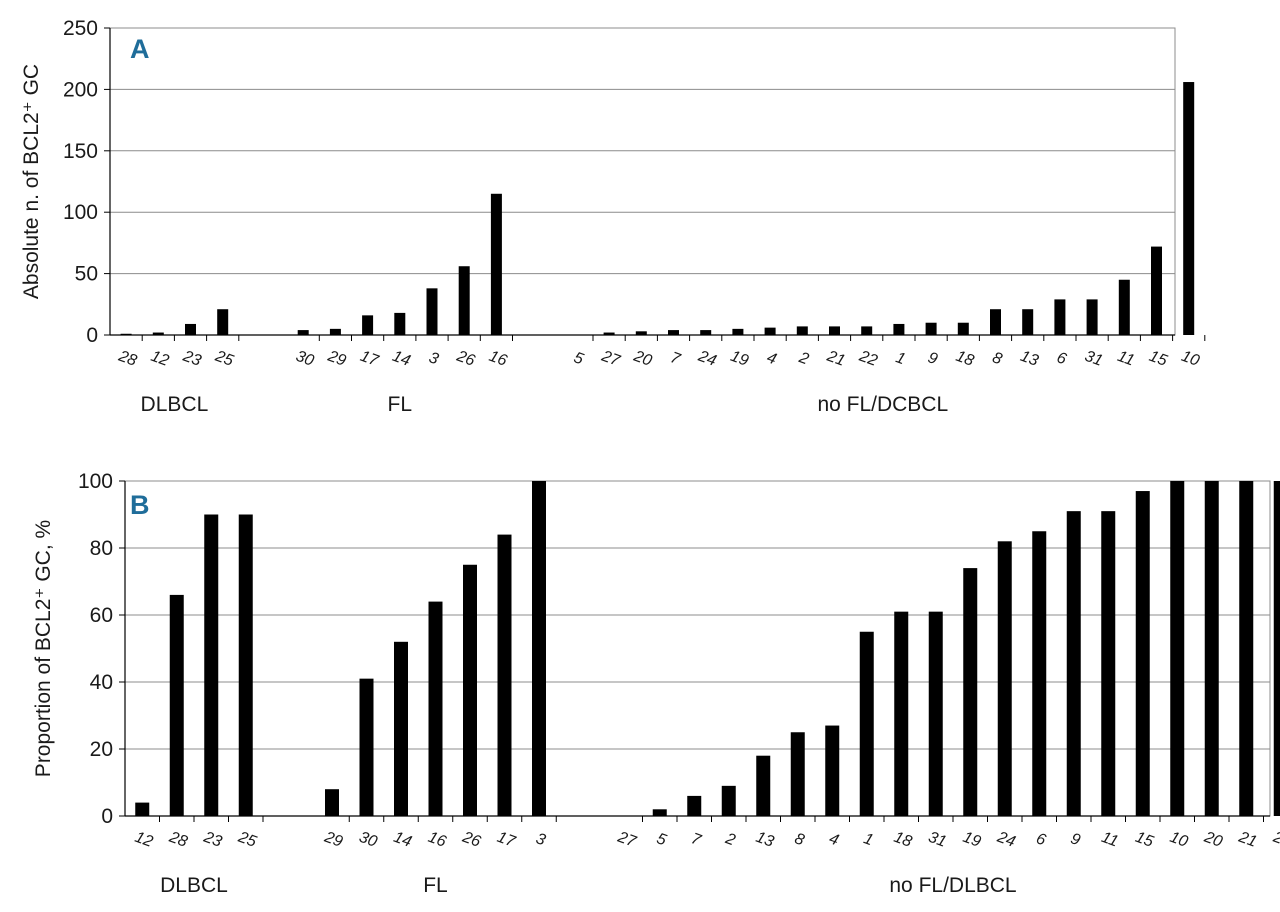 This screenshot has height=912, width=1280. I want to click on x-tick-label-a-7: 7, so click(675, 358).